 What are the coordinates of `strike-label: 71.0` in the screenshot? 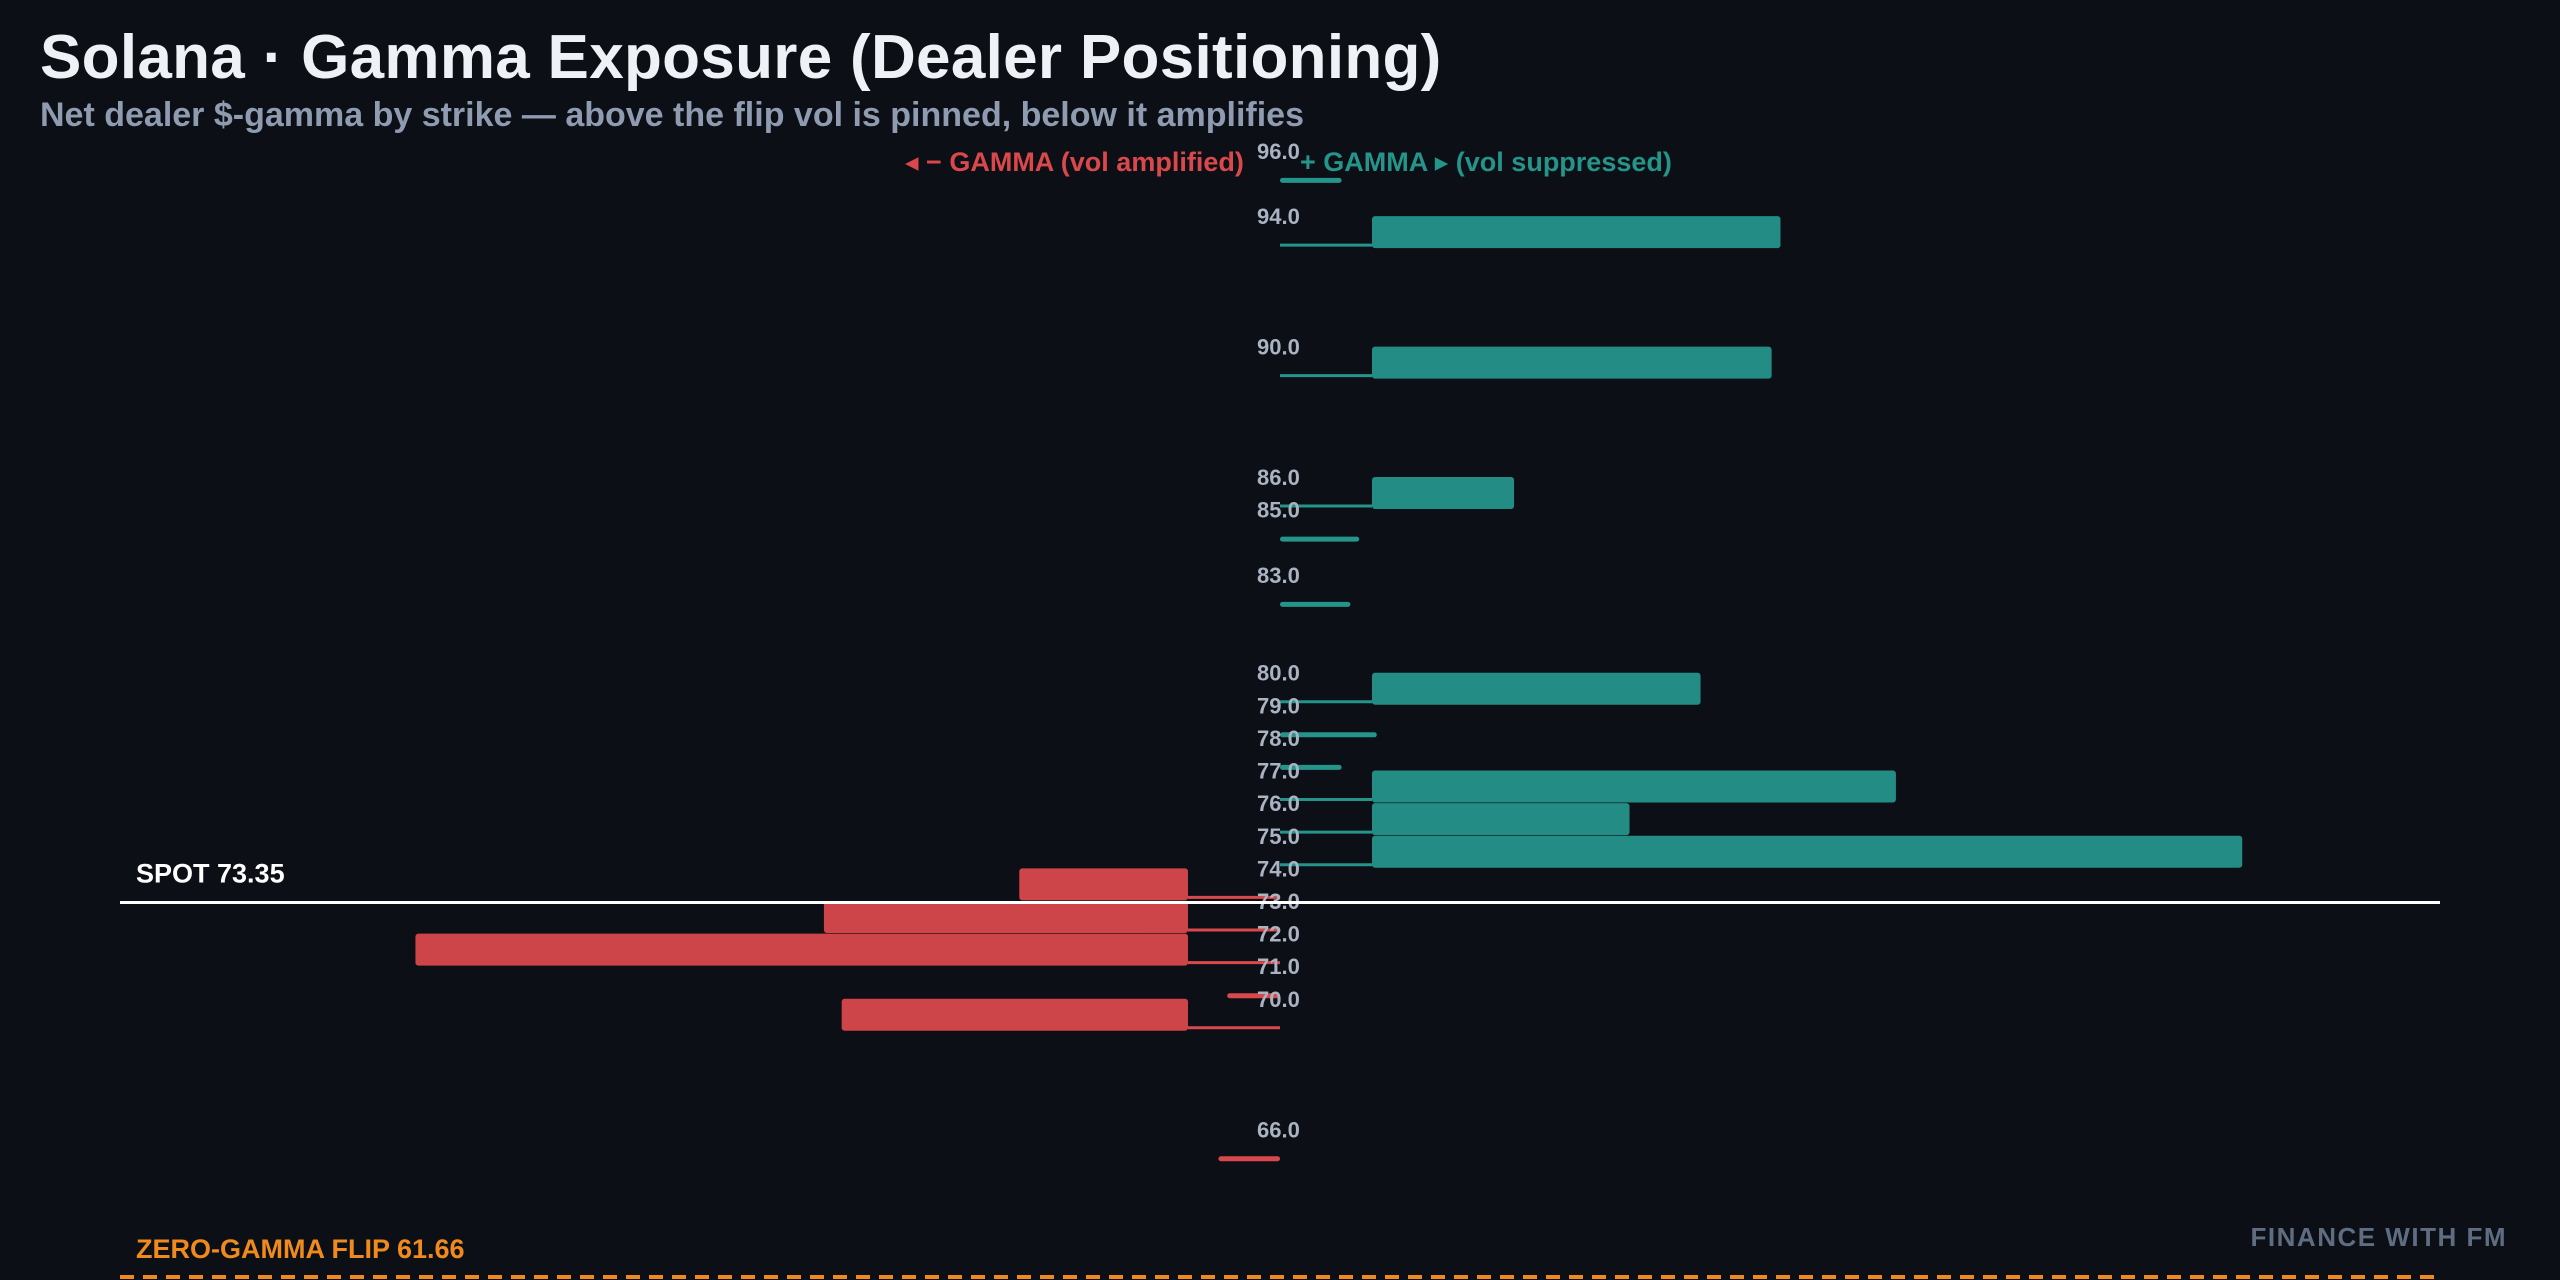 It's located at (1278, 966).